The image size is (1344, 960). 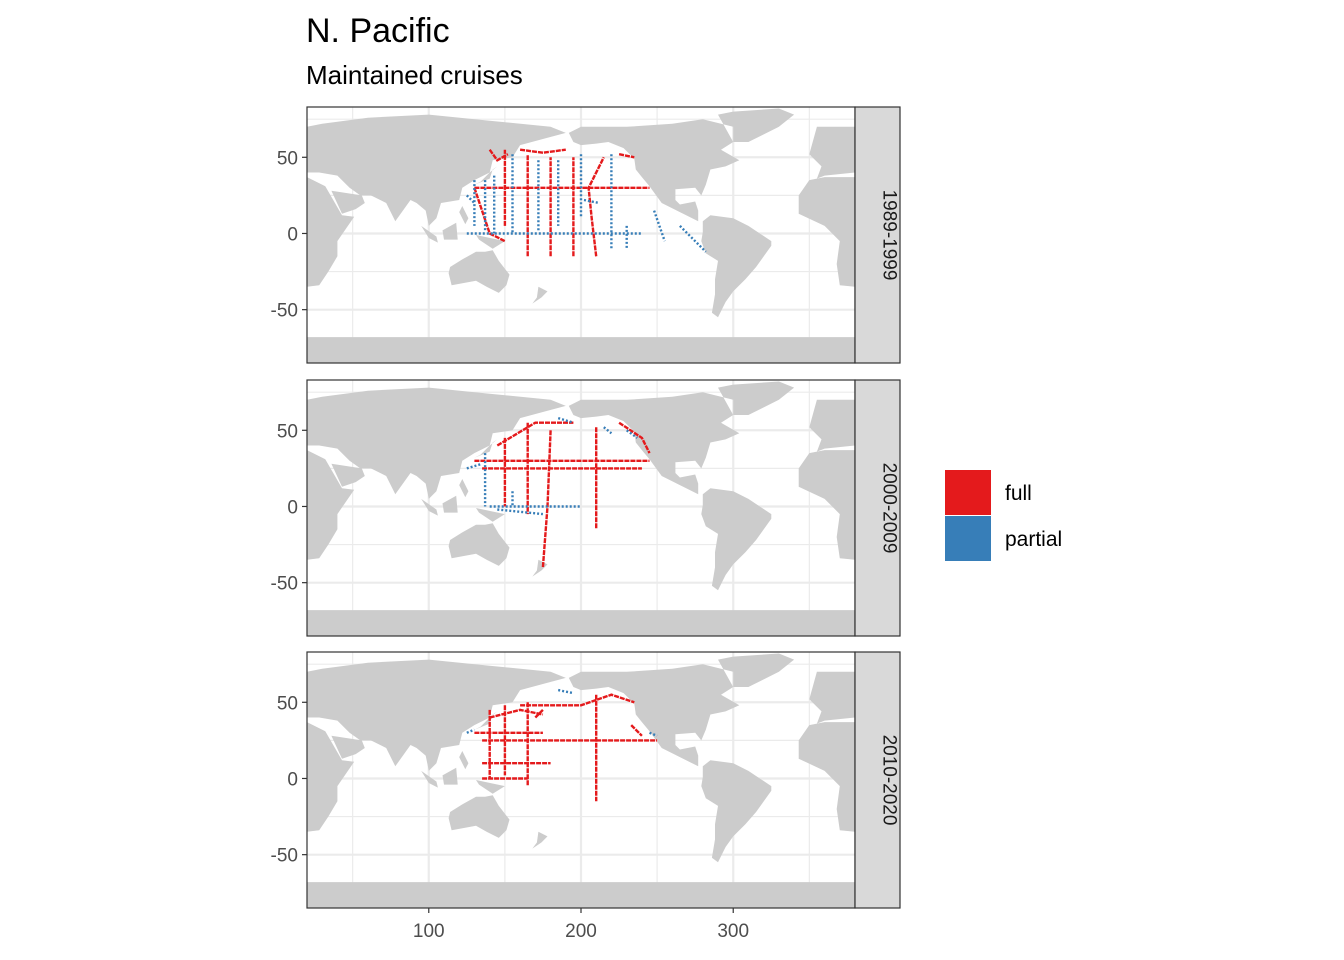 I want to click on legend-key-full, so click(x=968, y=492).